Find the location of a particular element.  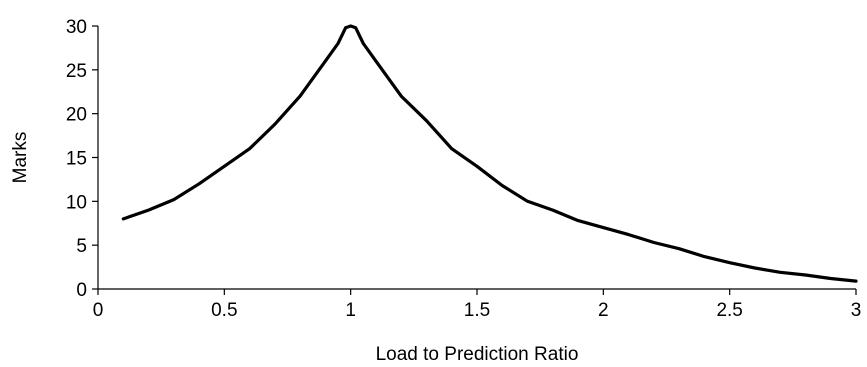

x-tick-label: 2 is located at coordinates (603, 310).